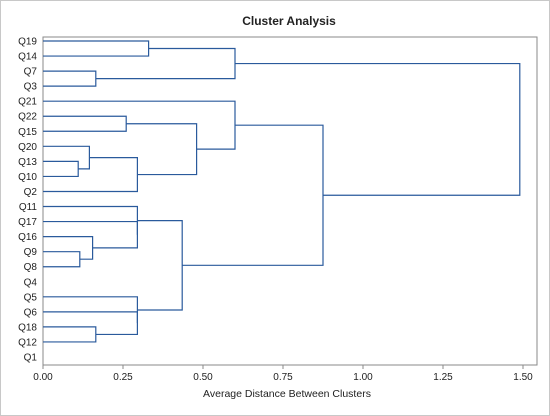 The image size is (550, 416). What do you see at coordinates (31, 87) in the screenshot?
I see `leaf-label-q3: Q3` at bounding box center [31, 87].